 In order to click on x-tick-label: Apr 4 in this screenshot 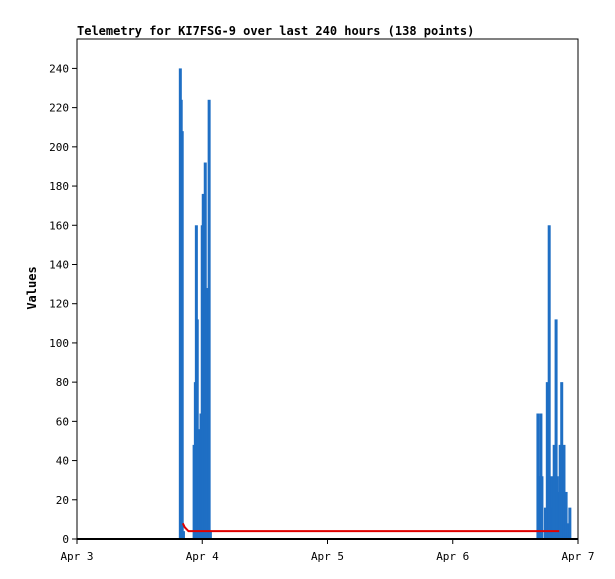, I will do `click(202, 556)`.